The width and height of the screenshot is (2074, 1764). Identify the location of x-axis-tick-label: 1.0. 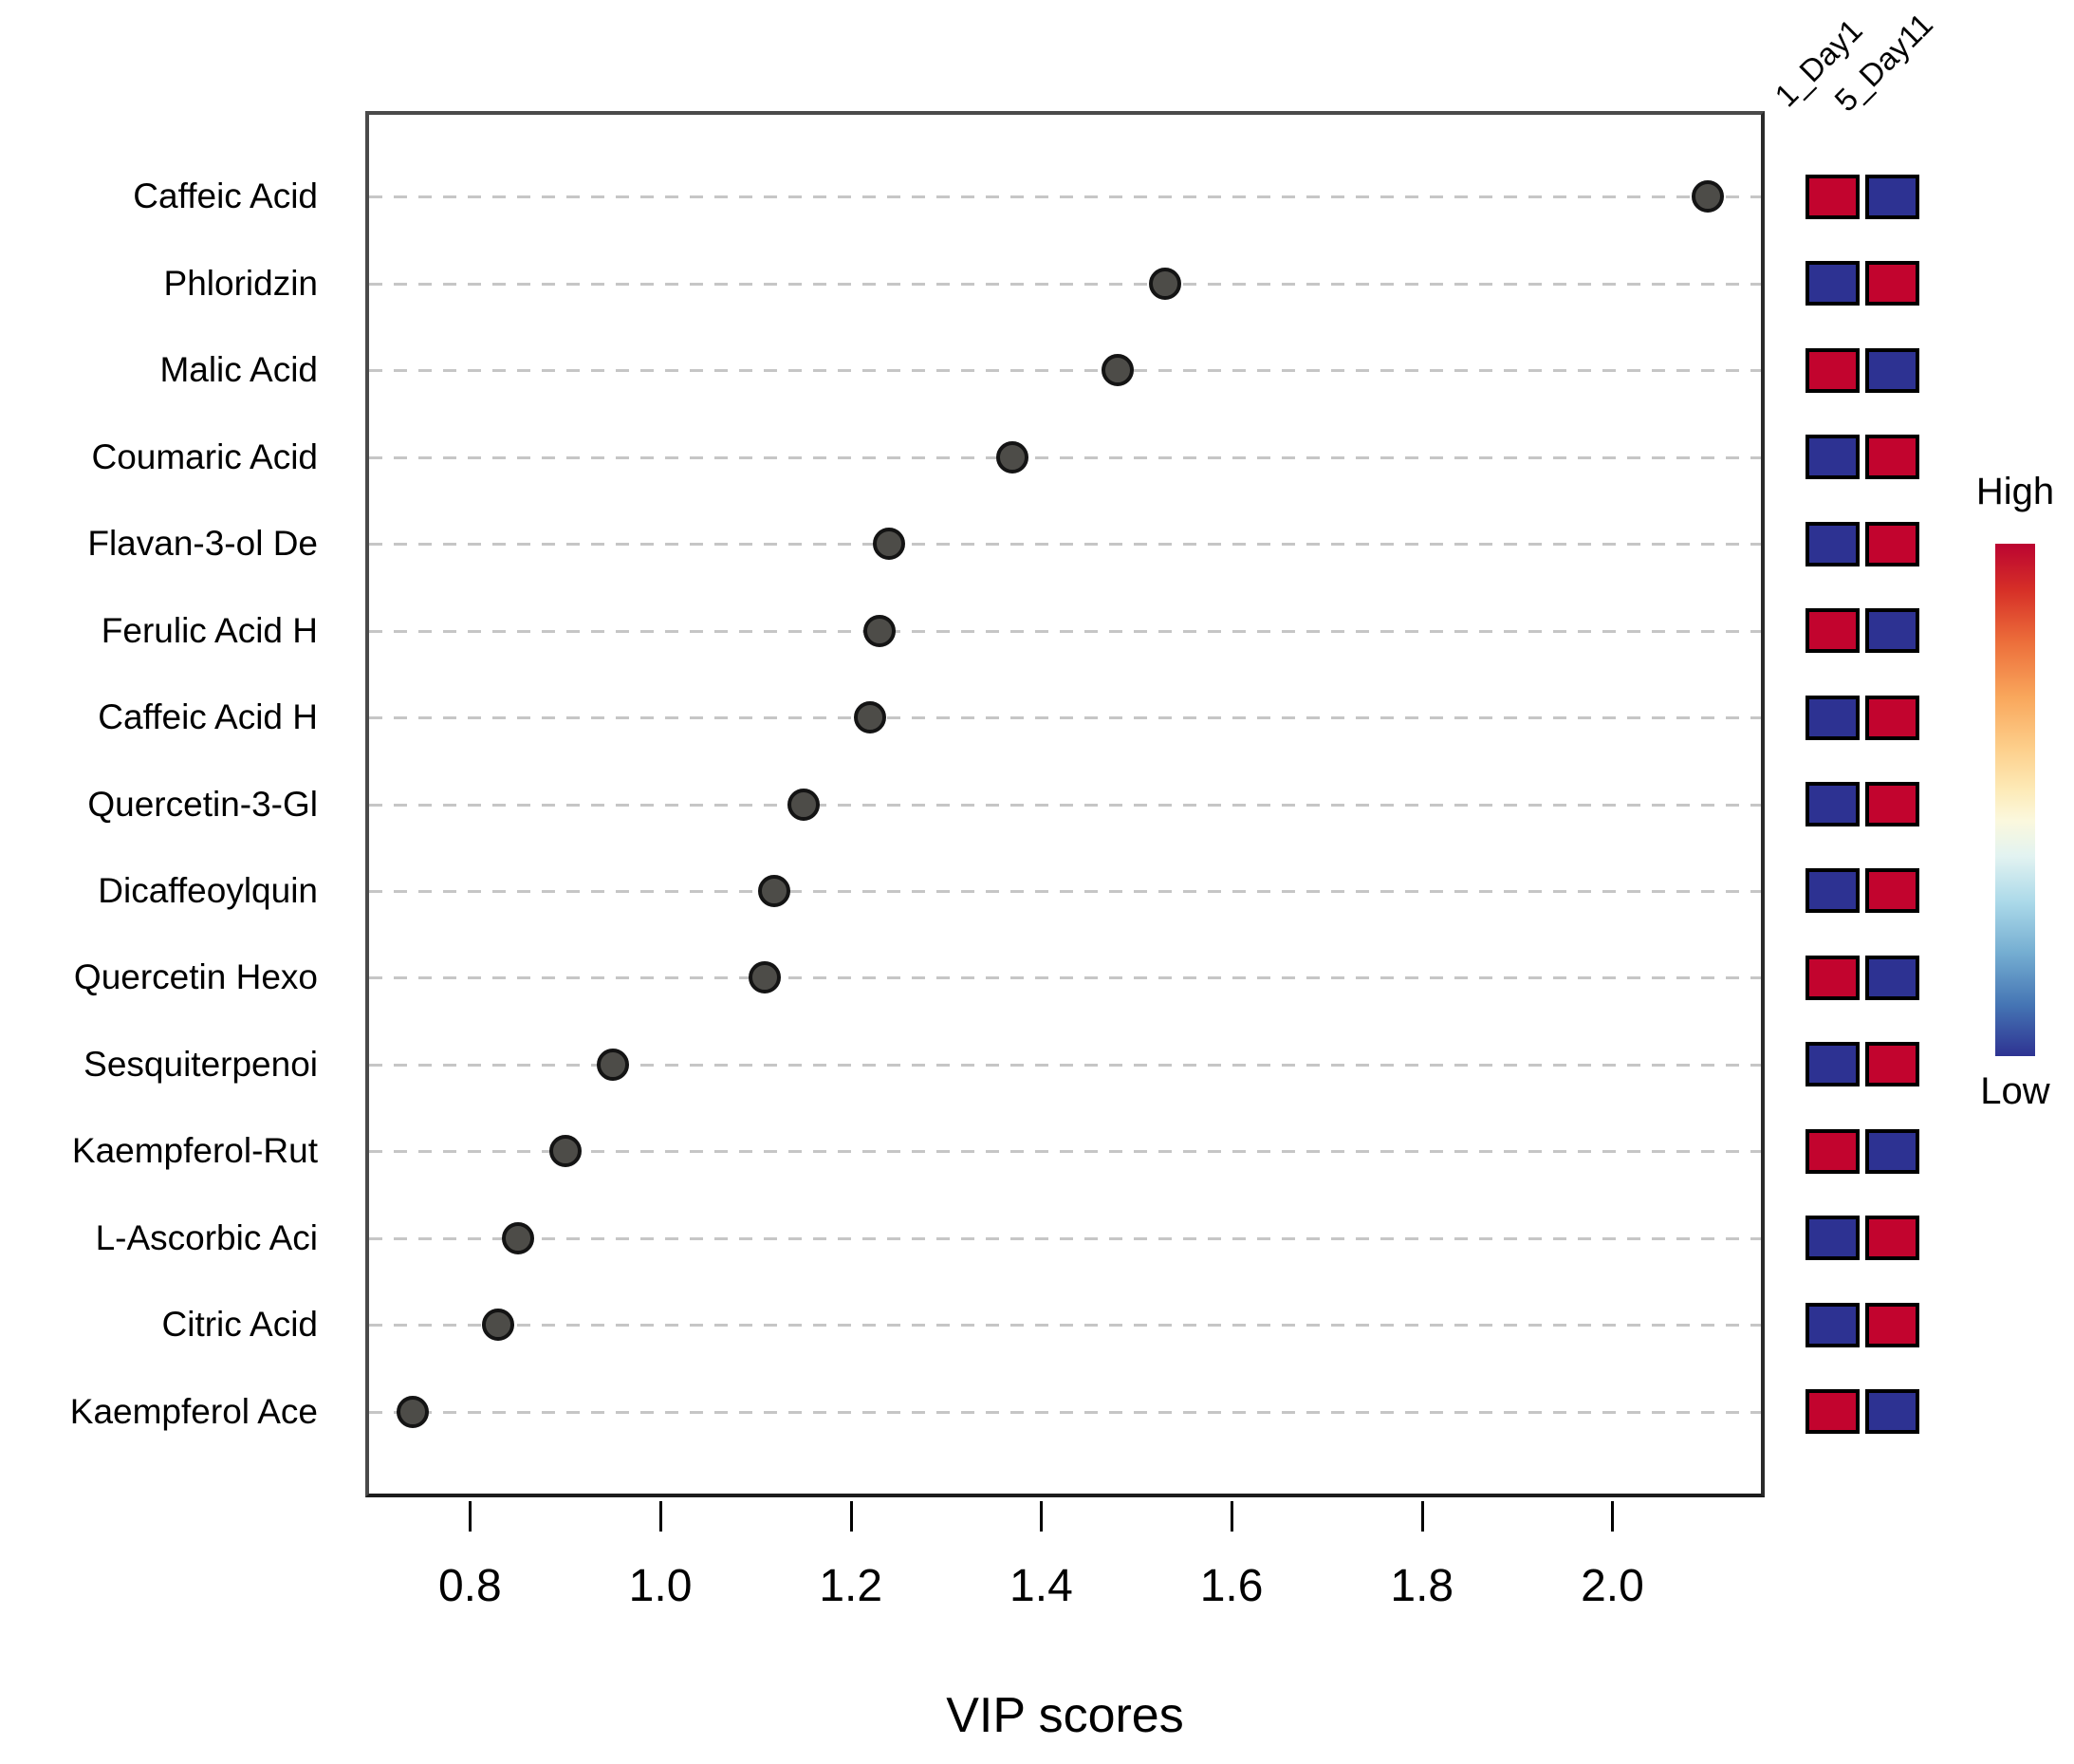
(660, 1586).